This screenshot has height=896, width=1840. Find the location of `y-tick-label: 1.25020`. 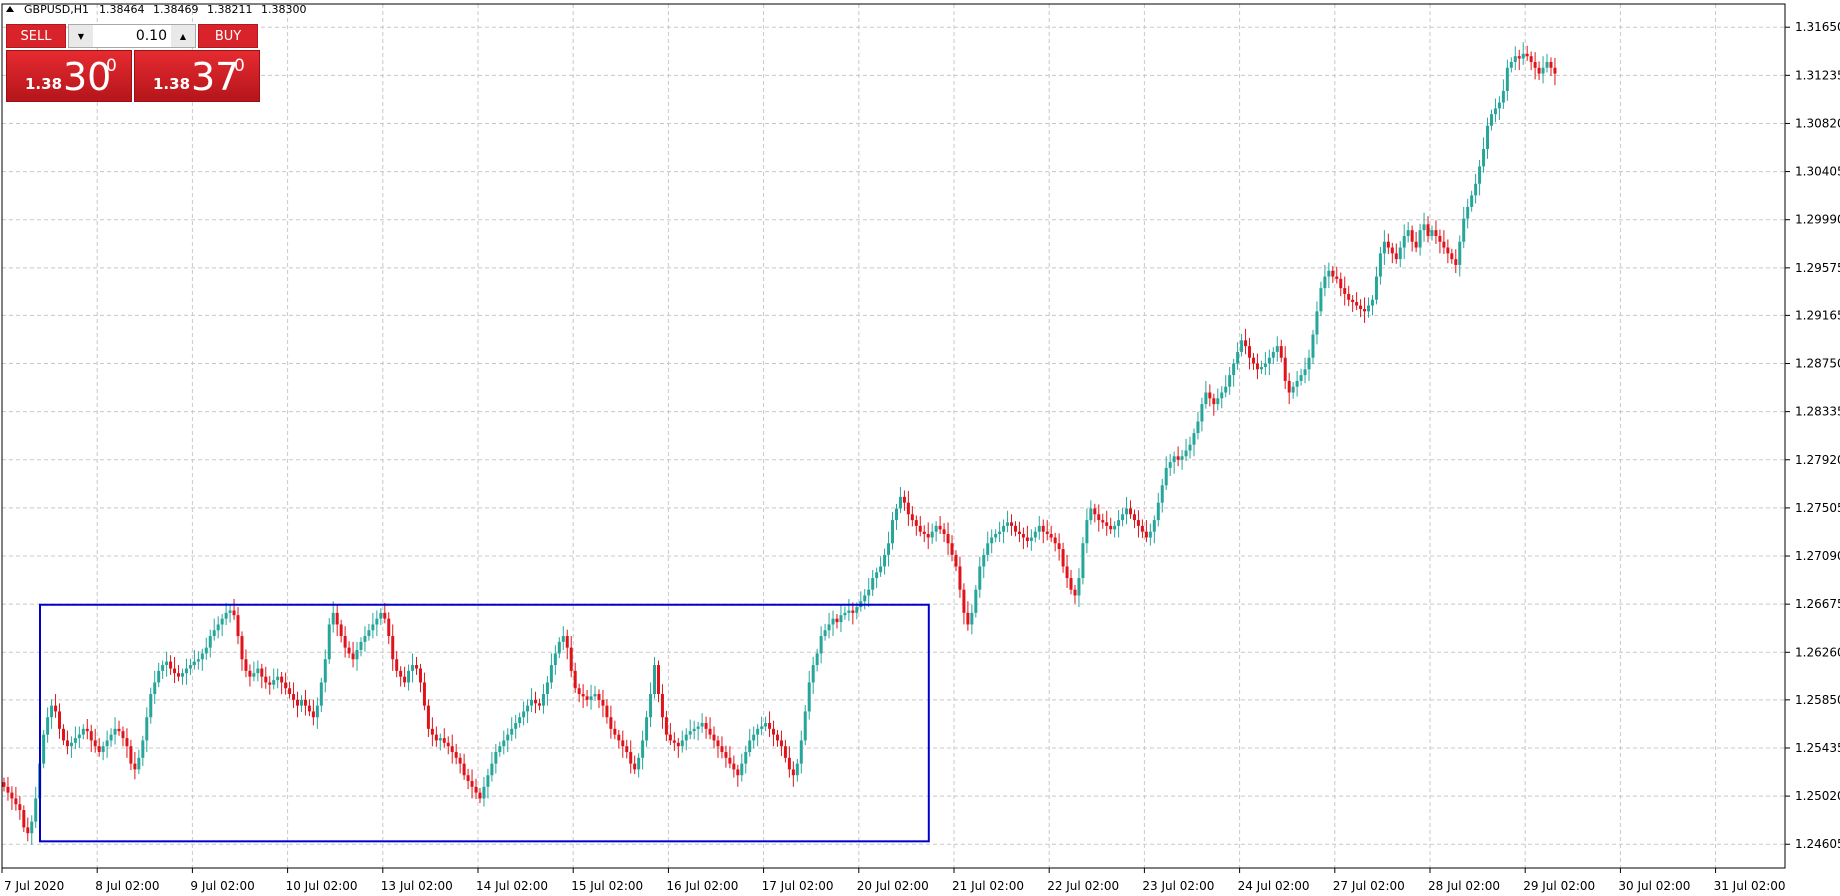

y-tick-label: 1.25020 is located at coordinates (1817, 796).